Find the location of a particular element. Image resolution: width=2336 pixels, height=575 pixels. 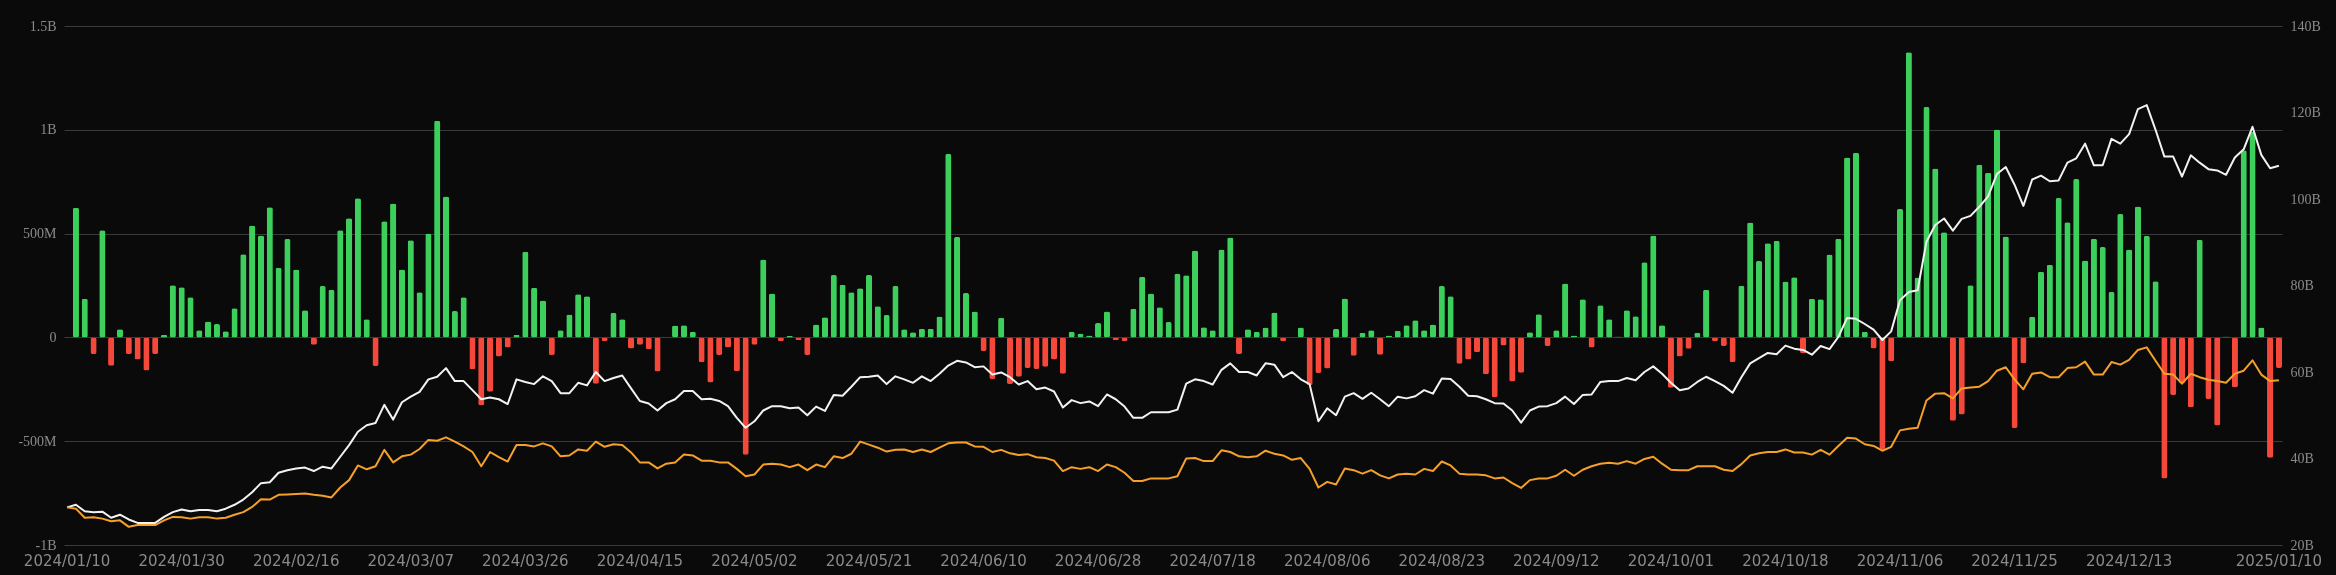

y2-tick-label: 120B is located at coordinates (2305, 112).